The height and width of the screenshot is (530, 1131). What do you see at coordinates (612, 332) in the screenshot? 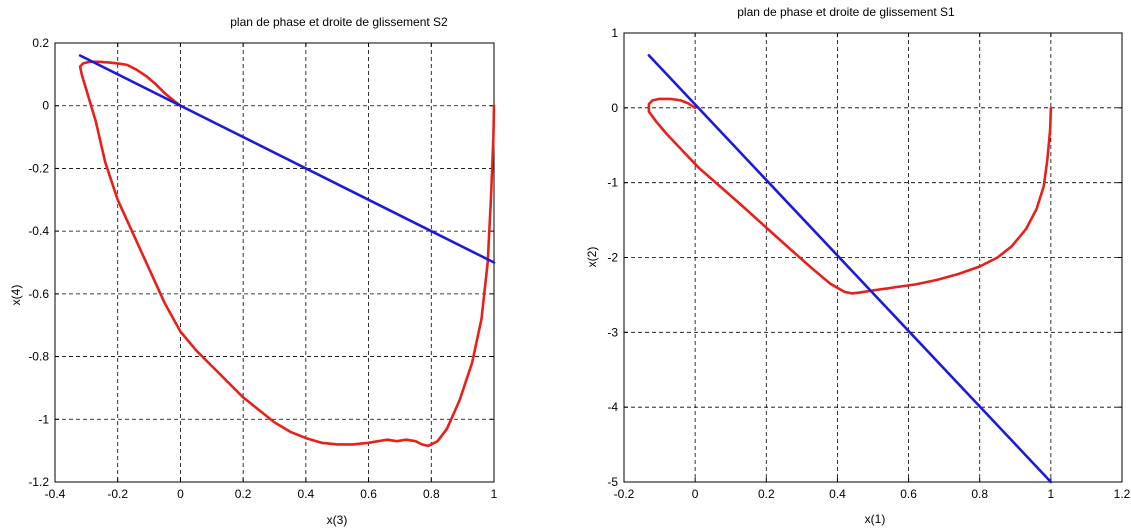
I see `y-tick-label: -3` at bounding box center [612, 332].